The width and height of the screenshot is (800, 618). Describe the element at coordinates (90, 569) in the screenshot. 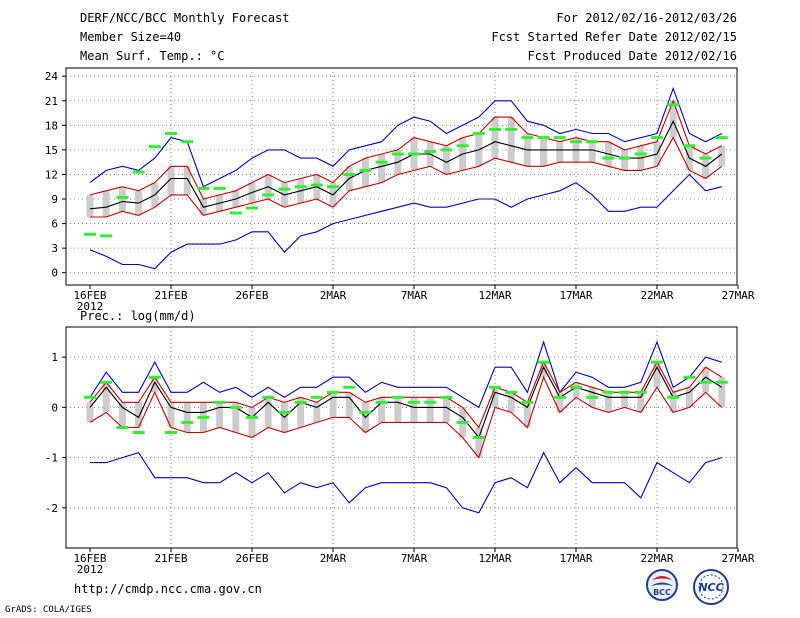

I see `prec-x-tick-year: 2012` at that location.